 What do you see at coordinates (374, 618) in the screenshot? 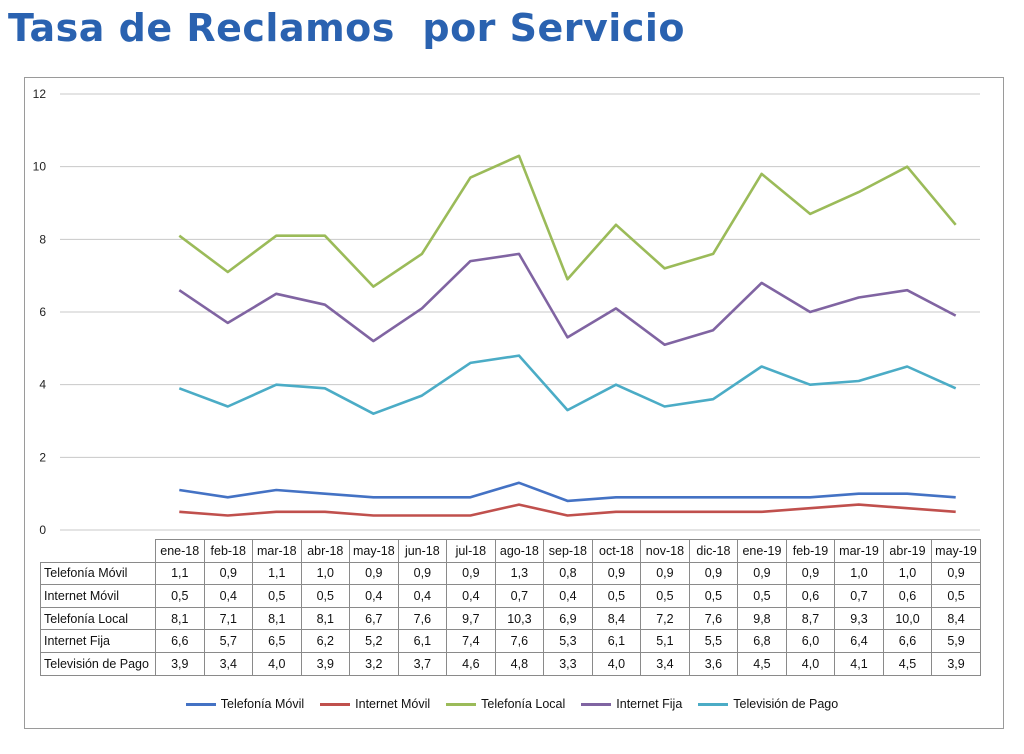
I see `table-cell: 6,7` at bounding box center [374, 618].